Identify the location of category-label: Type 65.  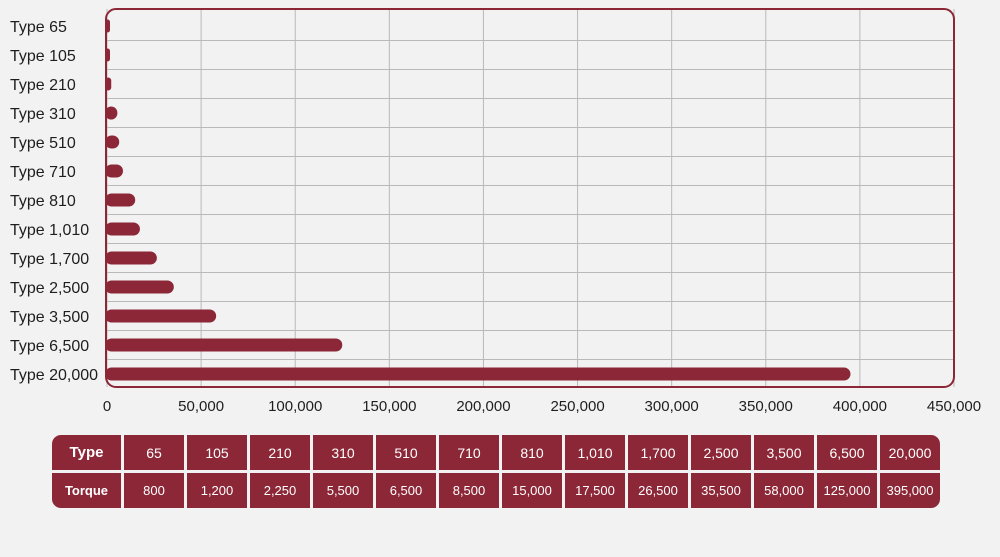
(38, 27).